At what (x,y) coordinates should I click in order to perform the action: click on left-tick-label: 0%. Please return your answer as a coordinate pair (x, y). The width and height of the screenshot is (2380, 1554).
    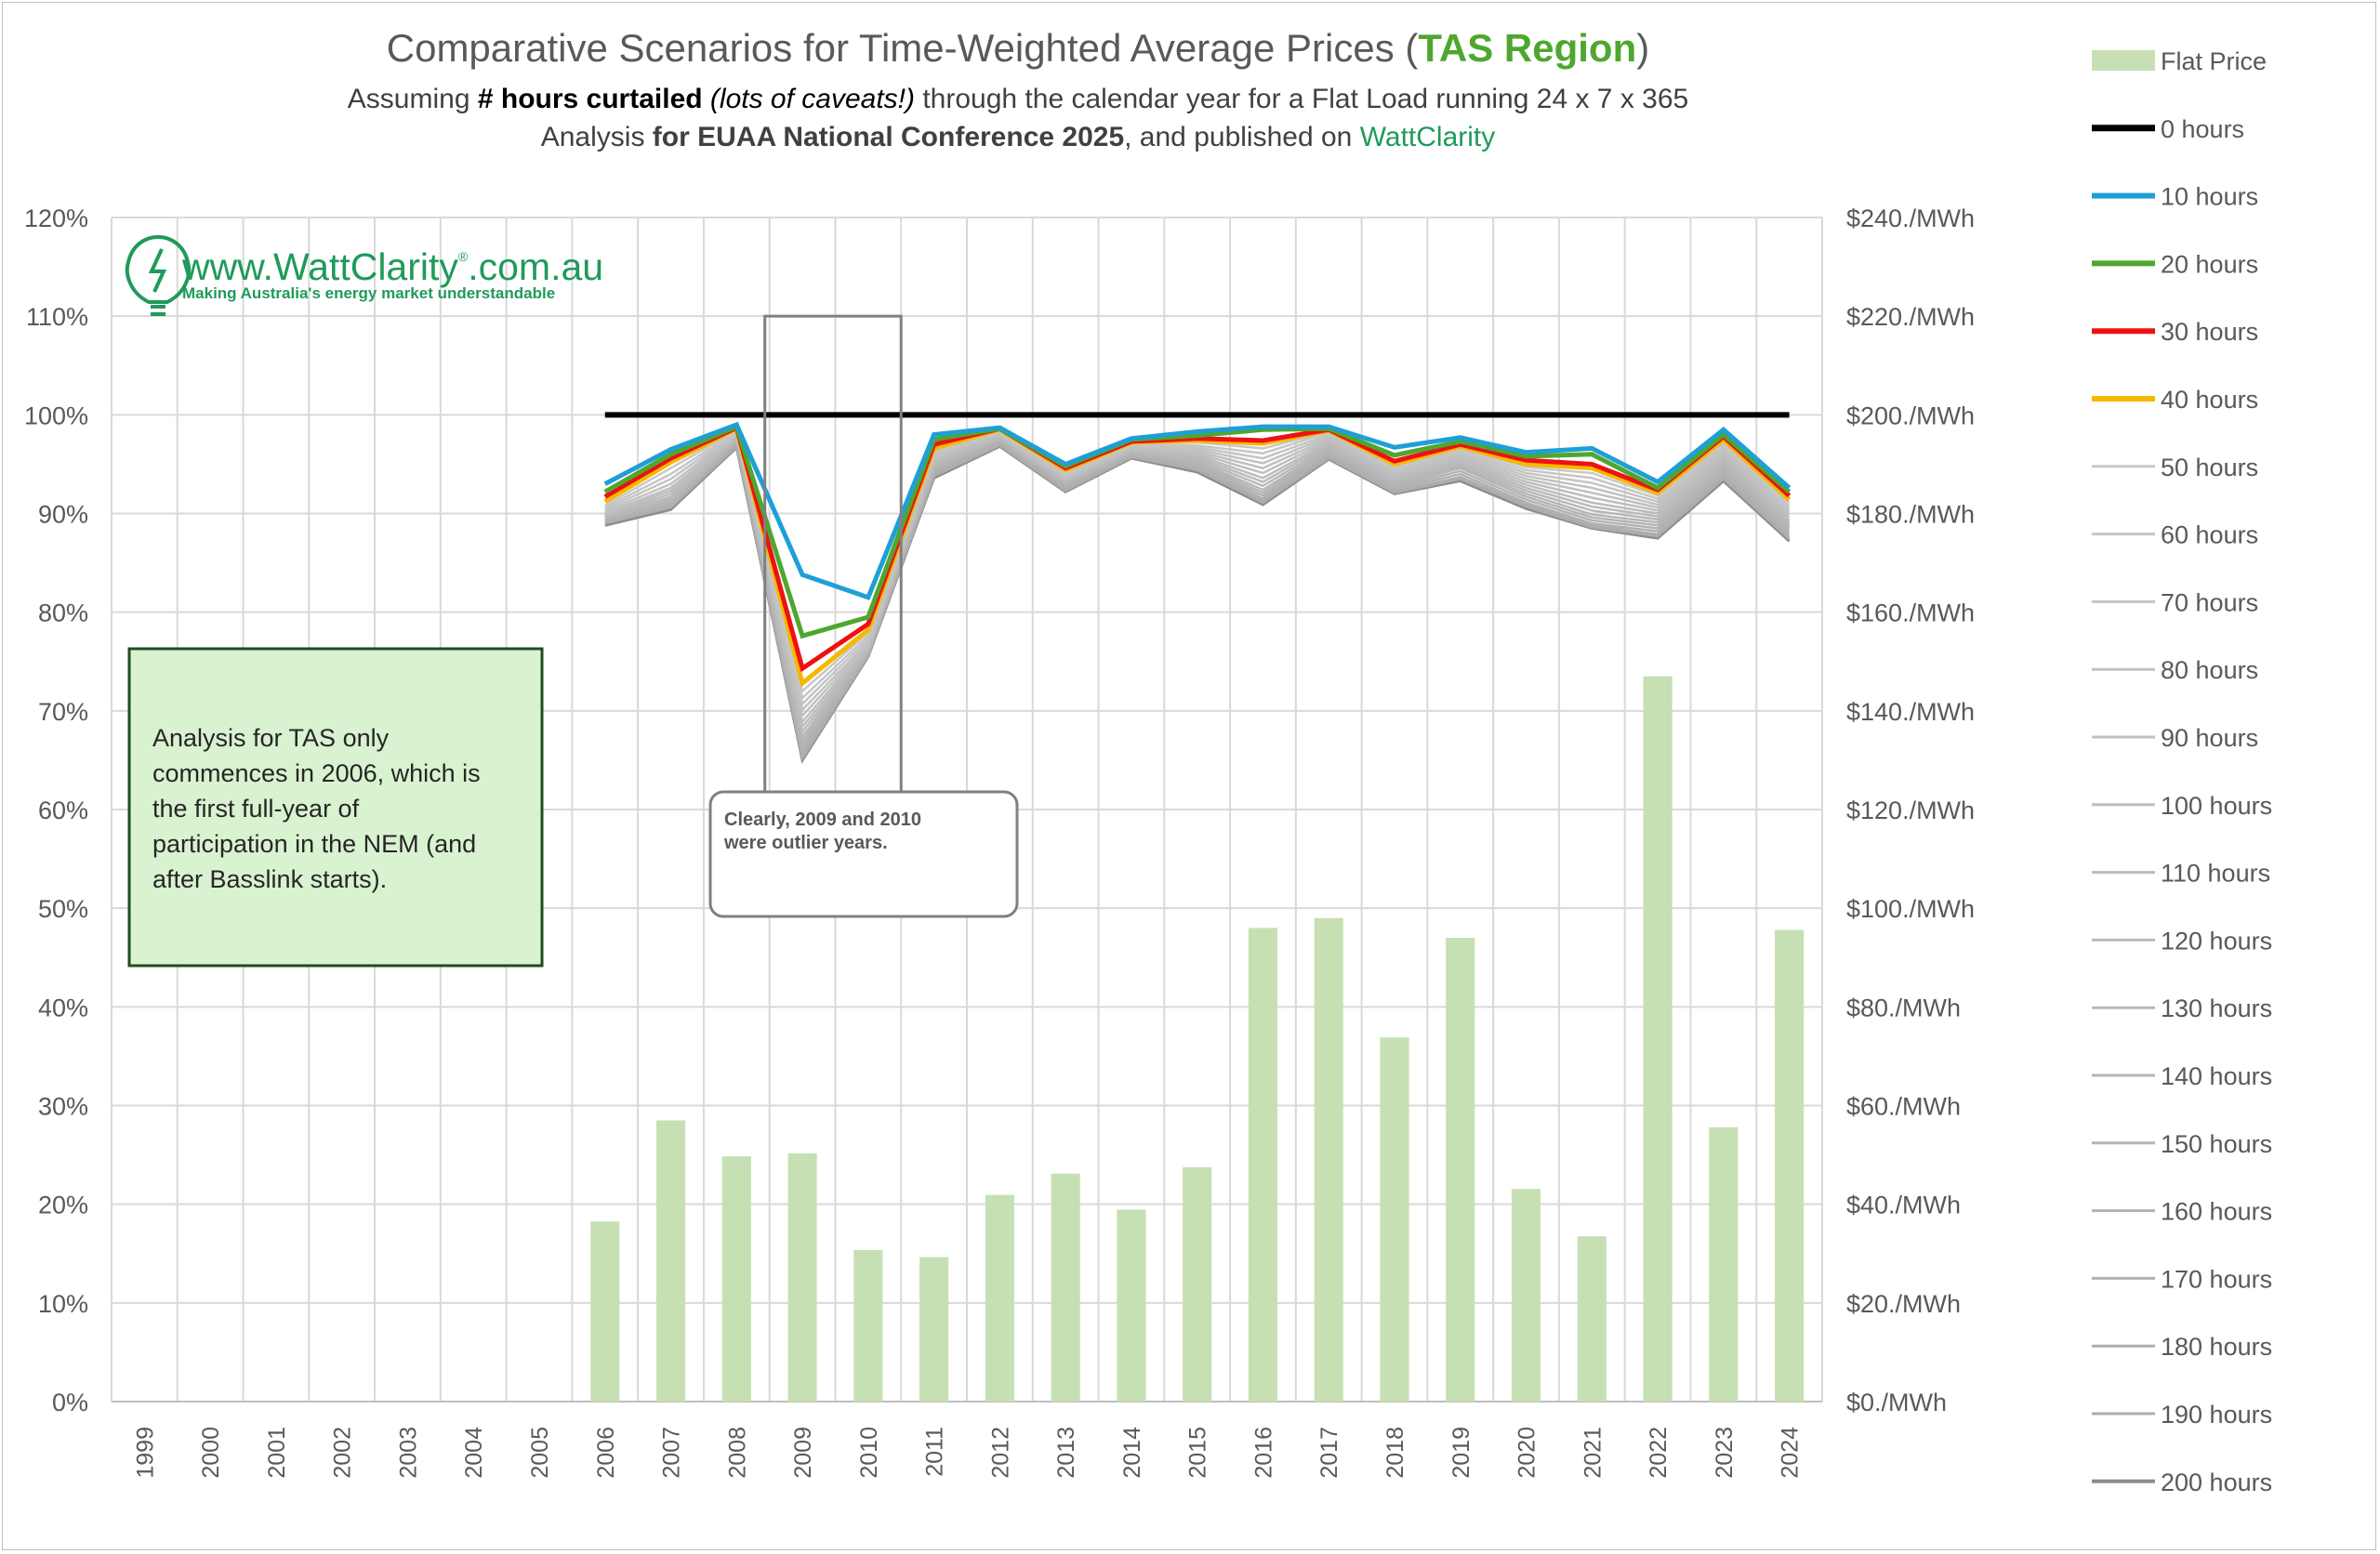
    Looking at the image, I should click on (70, 1402).